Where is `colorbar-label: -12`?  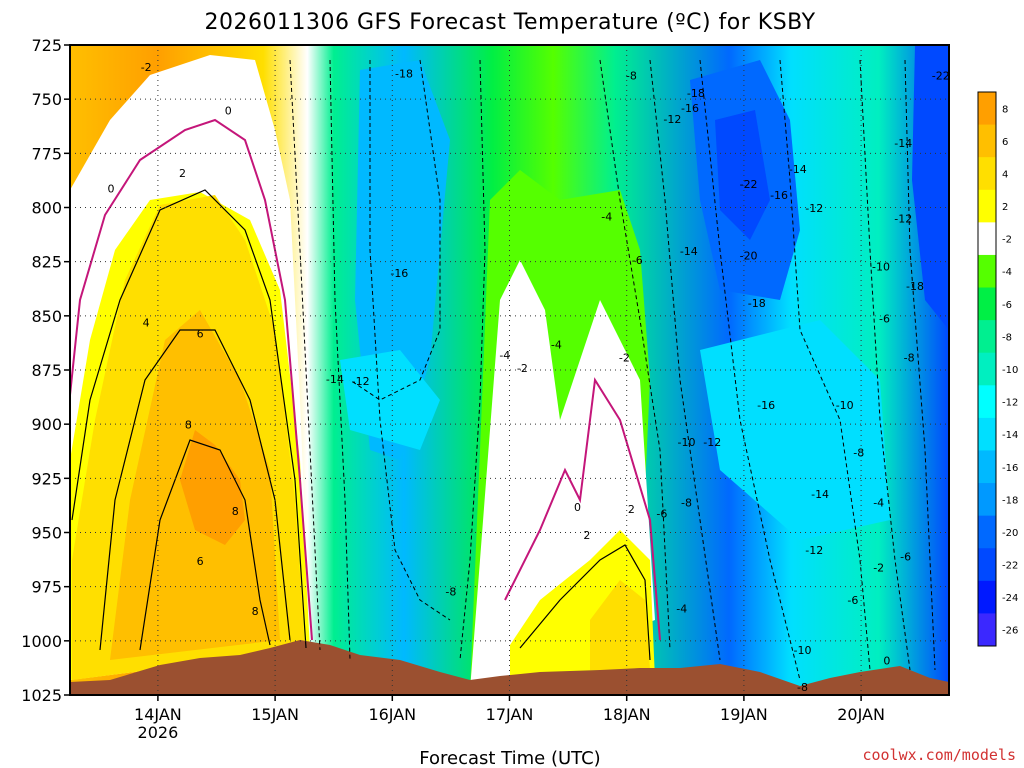
colorbar-label: -12 is located at coordinates (1010, 403).